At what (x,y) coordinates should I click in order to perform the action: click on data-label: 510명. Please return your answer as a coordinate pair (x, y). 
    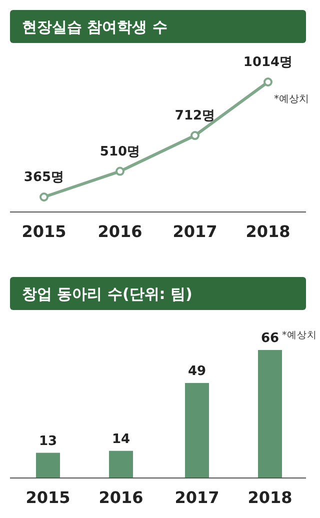
    Looking at the image, I should click on (120, 152).